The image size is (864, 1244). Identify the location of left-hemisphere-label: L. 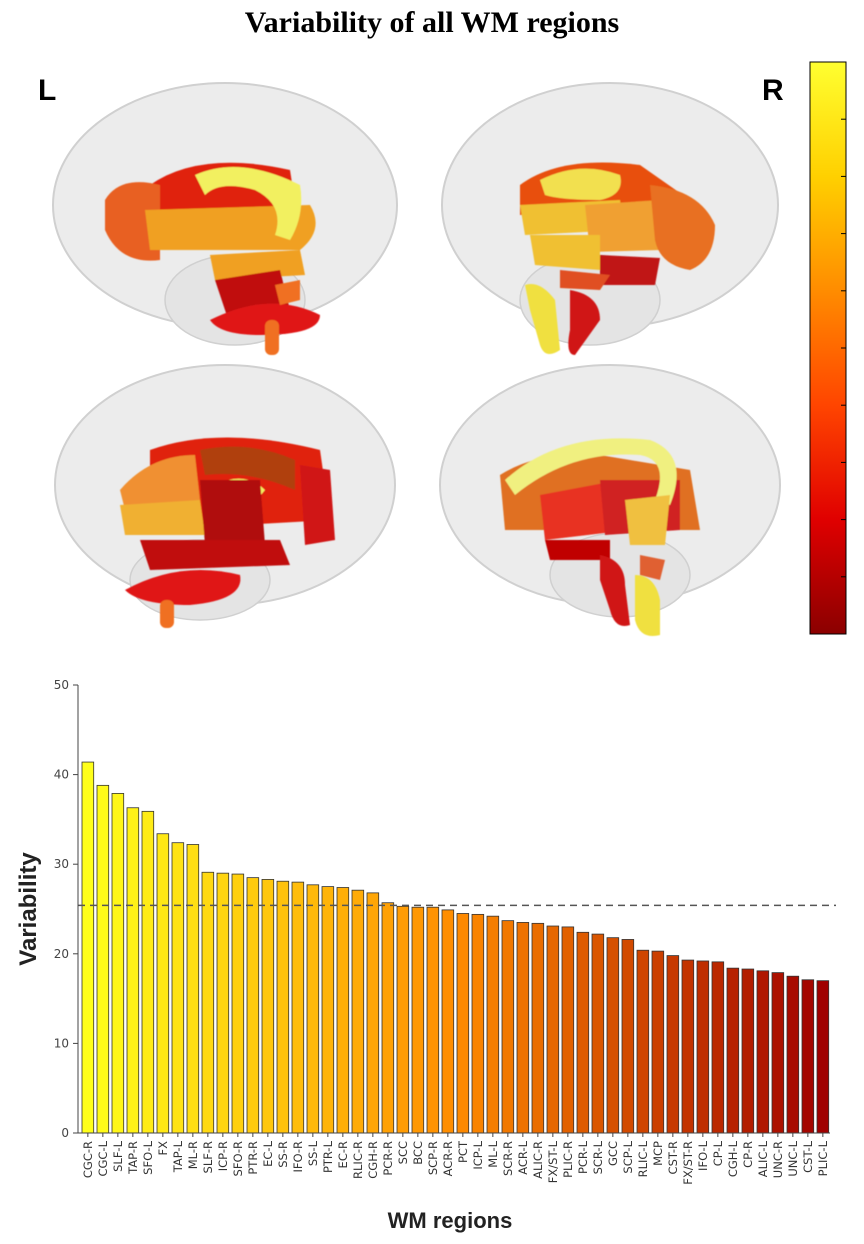
(47, 90).